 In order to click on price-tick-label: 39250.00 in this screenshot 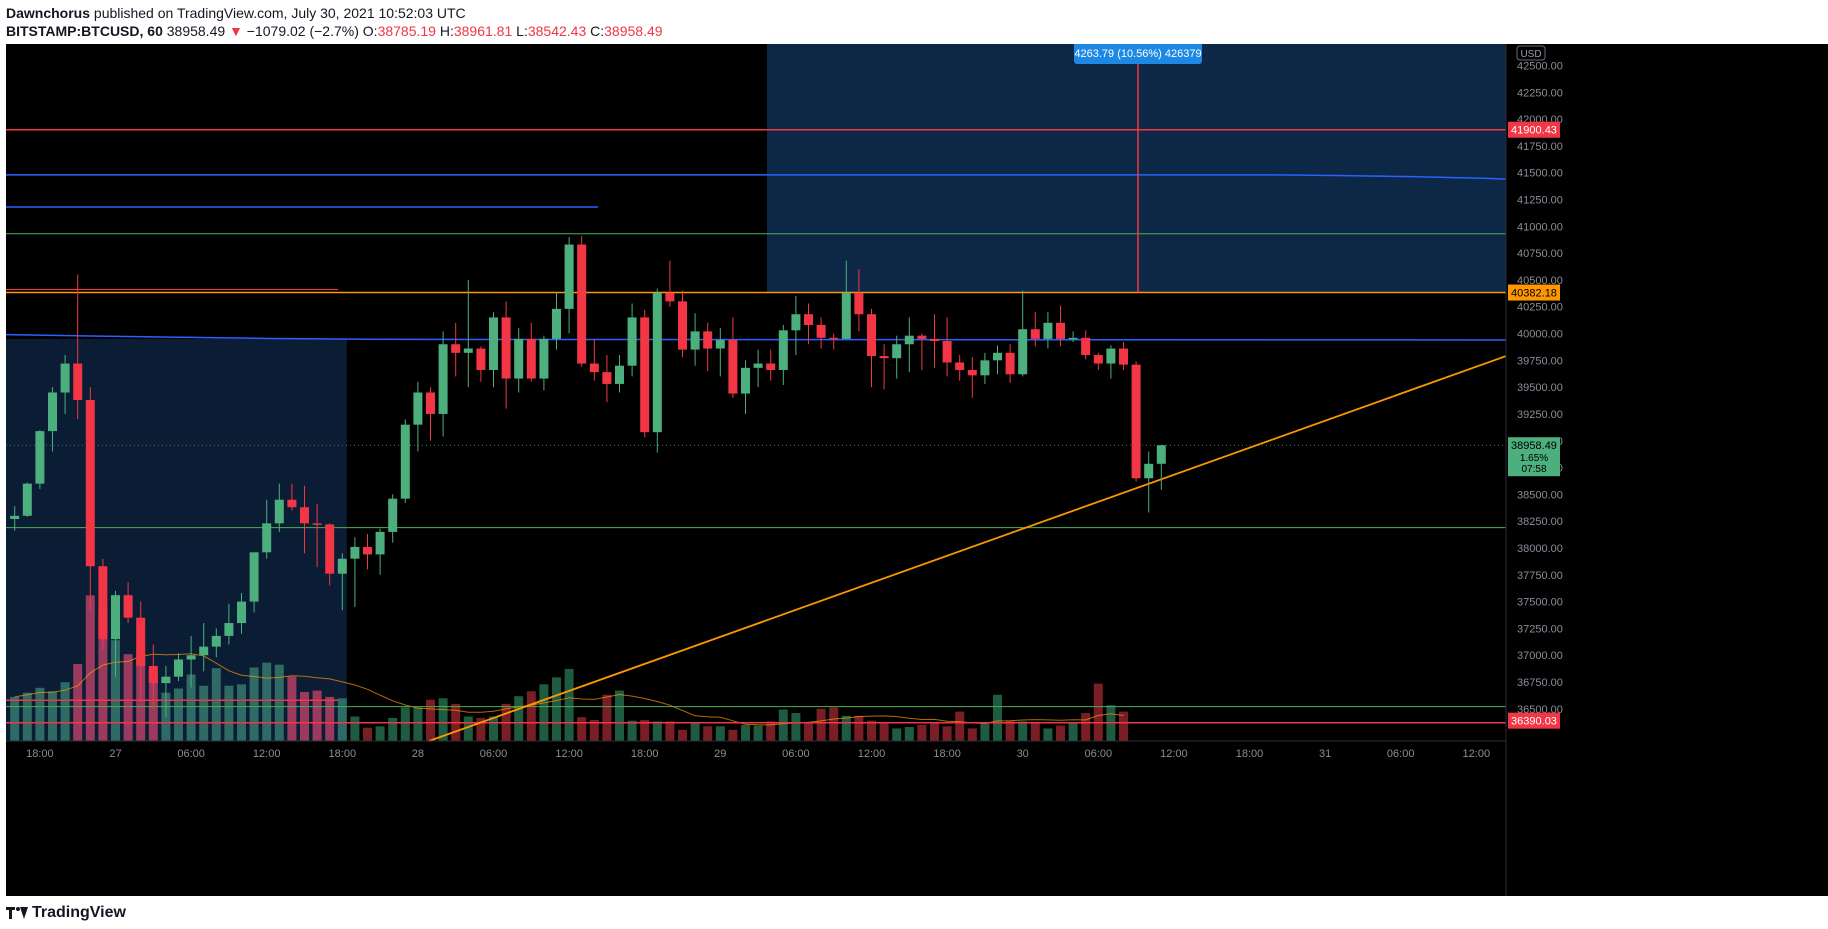, I will do `click(1540, 415)`.